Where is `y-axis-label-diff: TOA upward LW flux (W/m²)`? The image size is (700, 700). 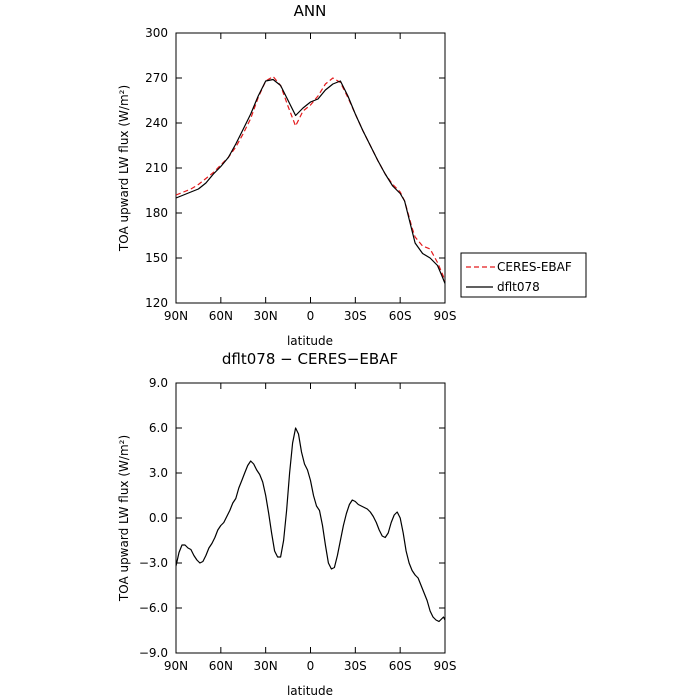 y-axis-label-diff: TOA upward LW flux (W/m²) is located at coordinates (124, 518).